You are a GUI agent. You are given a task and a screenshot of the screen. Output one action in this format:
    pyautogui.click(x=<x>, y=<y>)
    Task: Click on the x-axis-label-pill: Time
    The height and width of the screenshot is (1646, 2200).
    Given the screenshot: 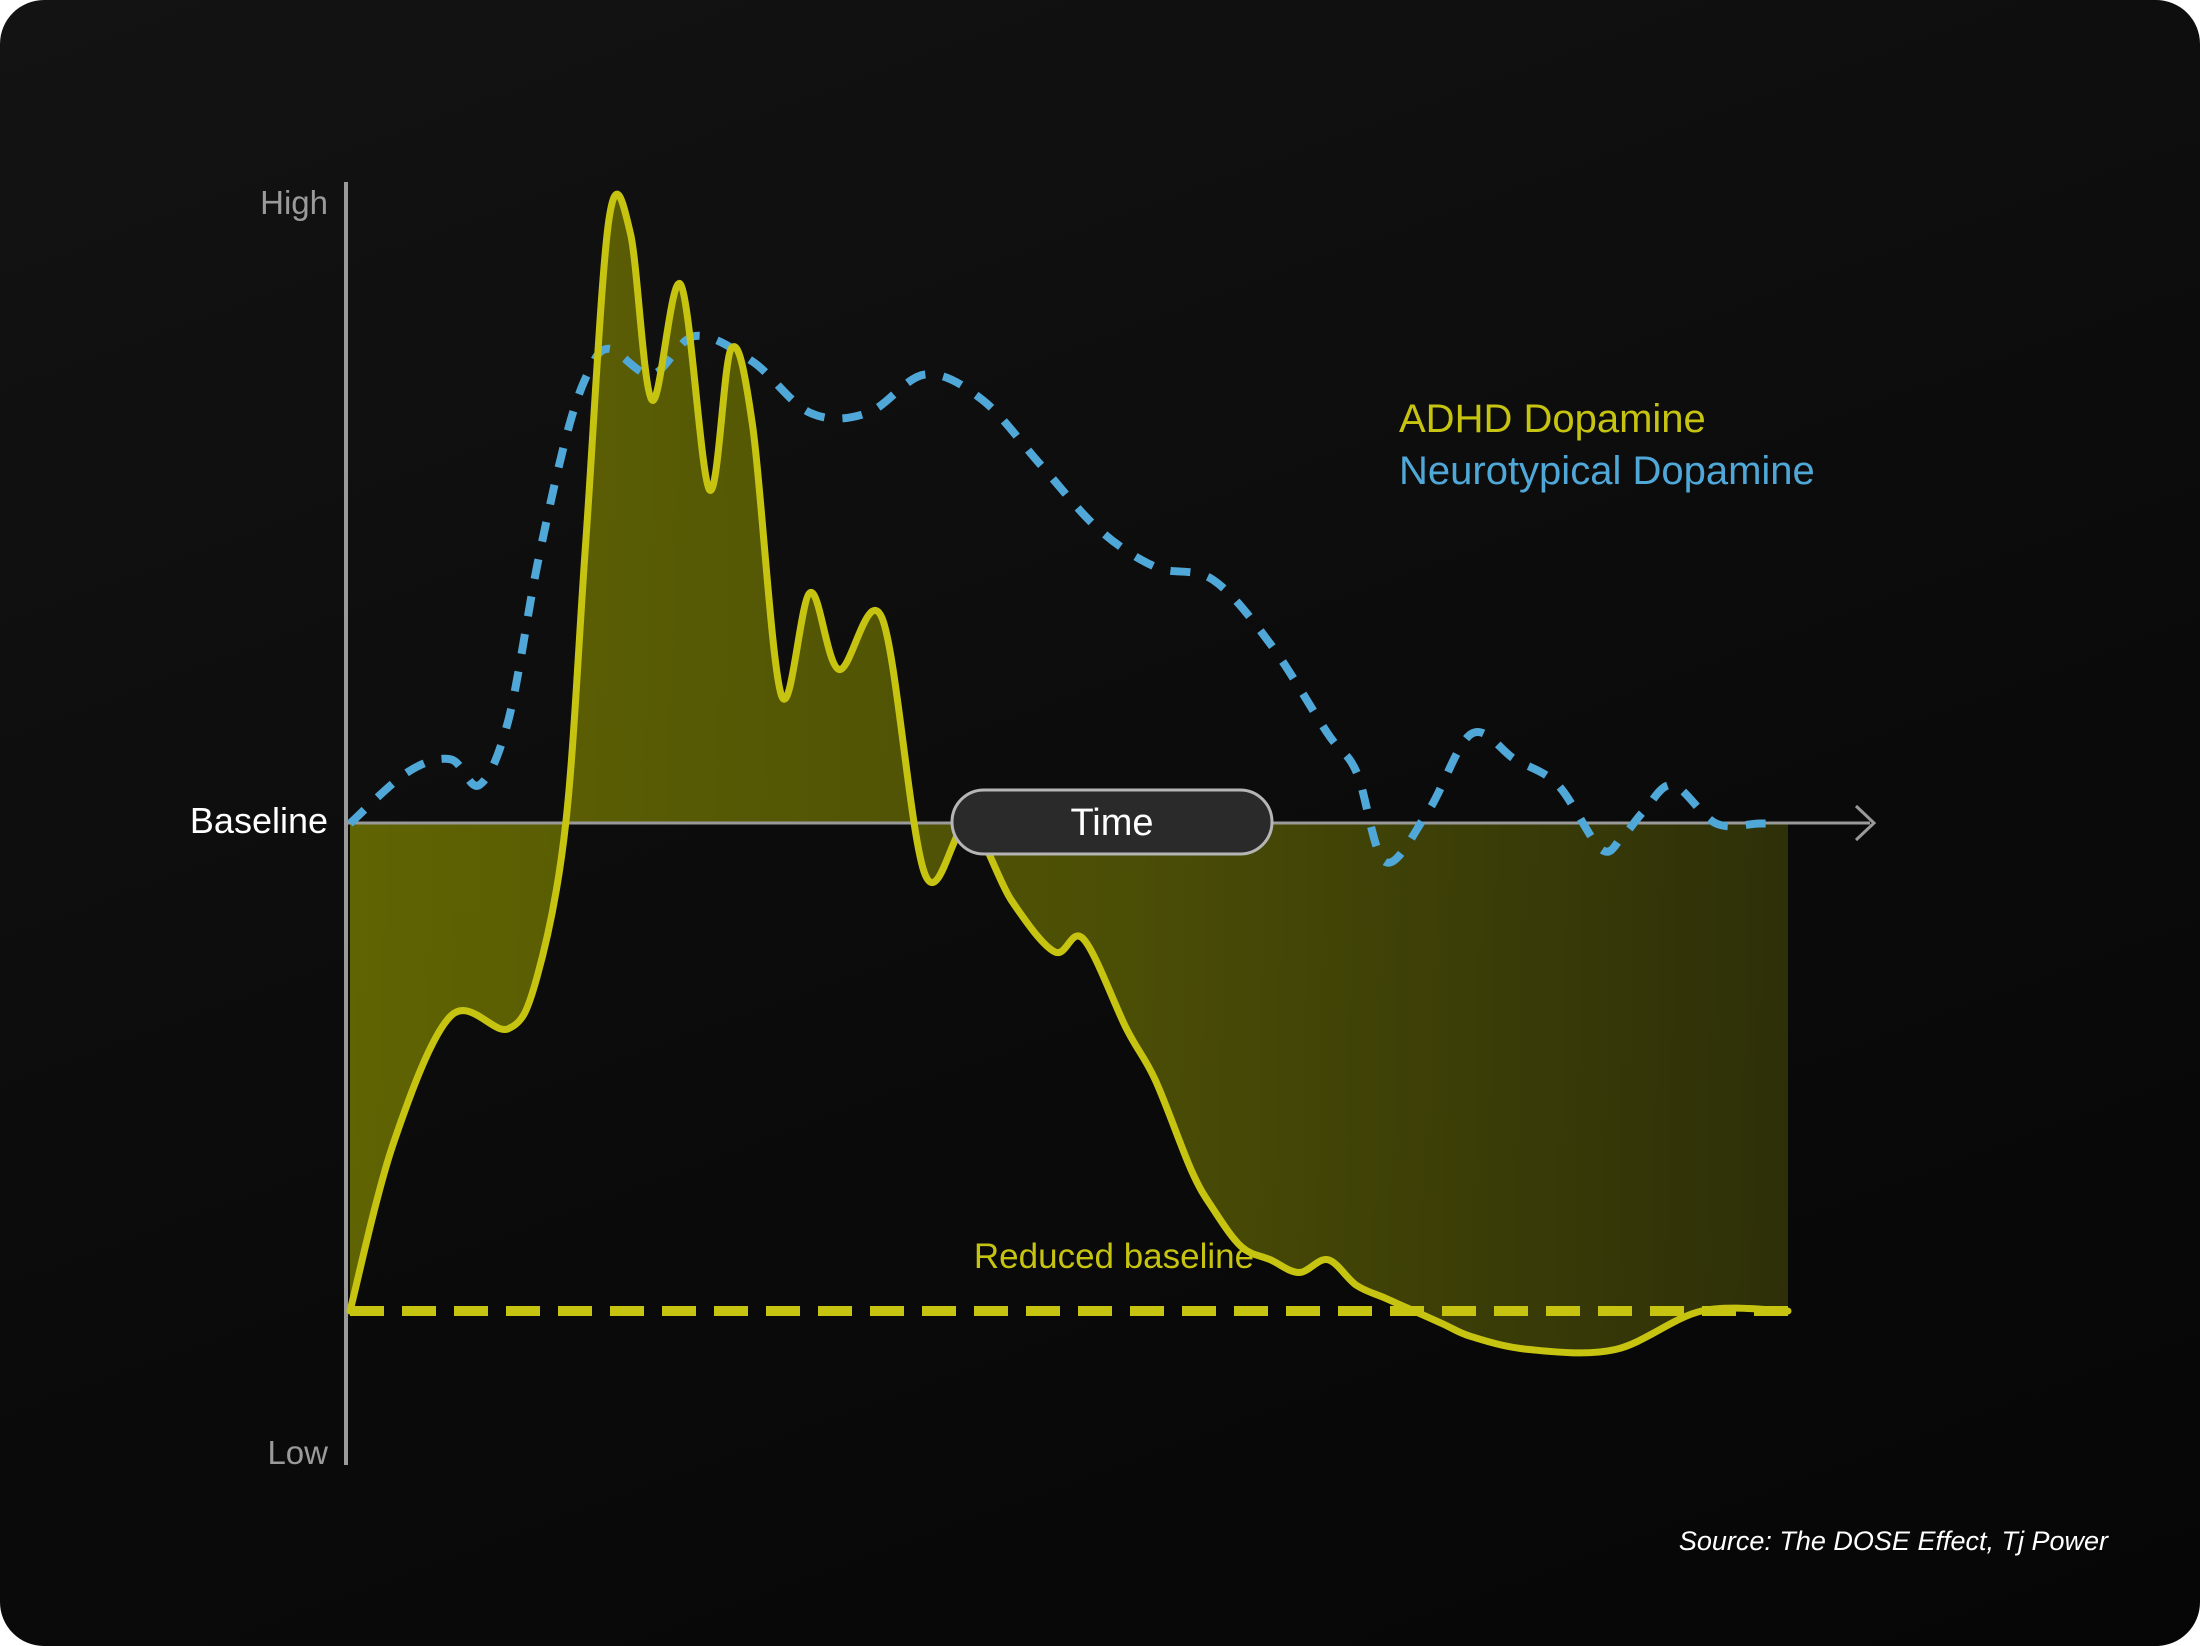 What is the action you would take?
    pyautogui.click(x=1112, y=822)
    